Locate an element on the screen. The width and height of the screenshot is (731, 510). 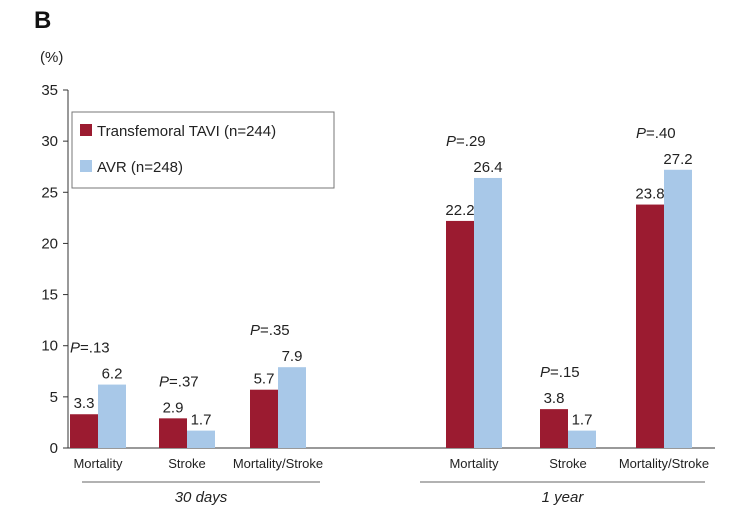
legend: Transfemoral TAVI (n=244) AVR (n=248) is located at coordinates (203, 150).